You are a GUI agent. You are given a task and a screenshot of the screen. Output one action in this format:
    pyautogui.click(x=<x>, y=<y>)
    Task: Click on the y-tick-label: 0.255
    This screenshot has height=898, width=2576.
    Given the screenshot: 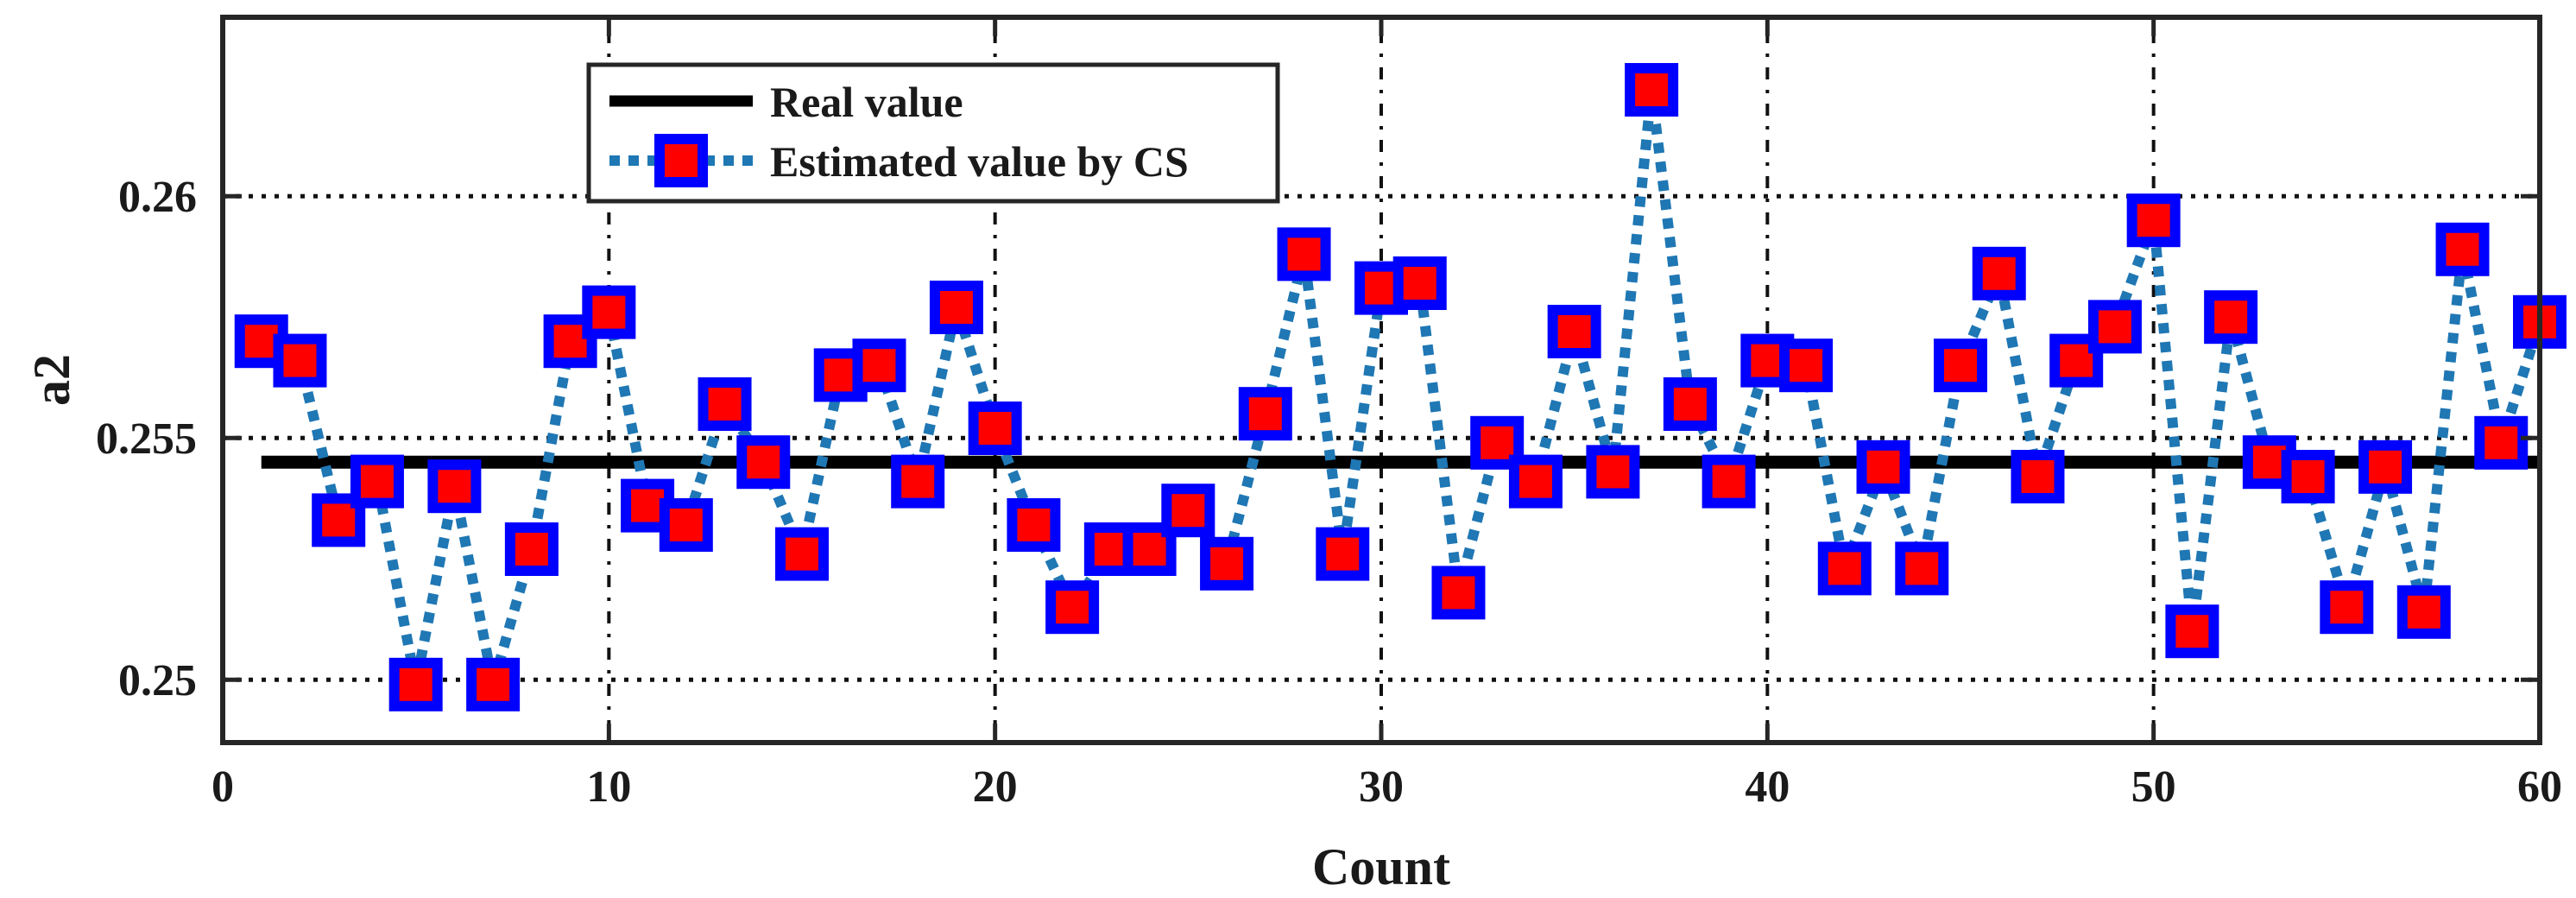 What is the action you would take?
    pyautogui.click(x=146, y=439)
    